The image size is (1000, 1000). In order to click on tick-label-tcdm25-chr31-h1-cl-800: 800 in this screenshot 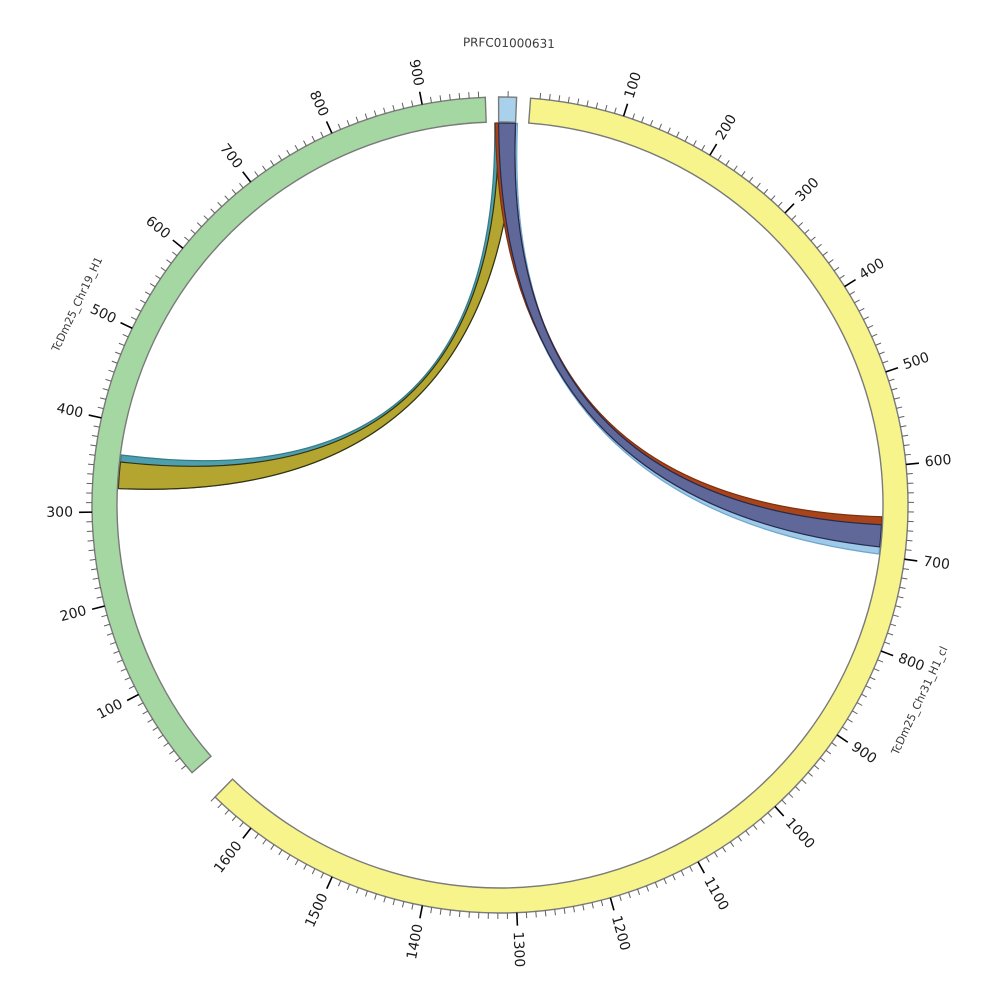, I will do `click(911, 662)`.